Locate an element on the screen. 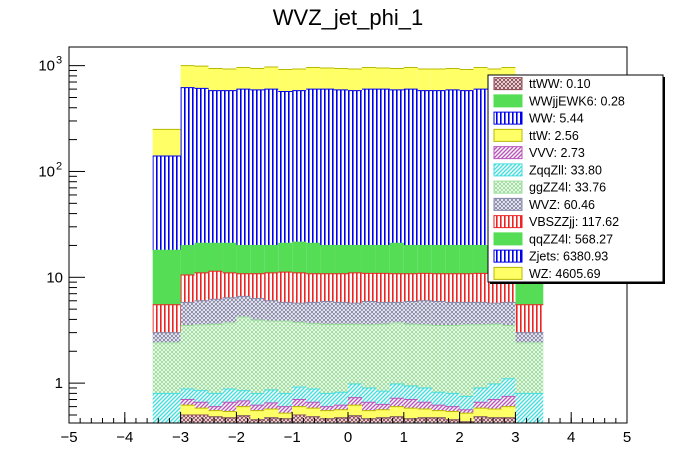  x-tick-label: 1 is located at coordinates (404, 437).